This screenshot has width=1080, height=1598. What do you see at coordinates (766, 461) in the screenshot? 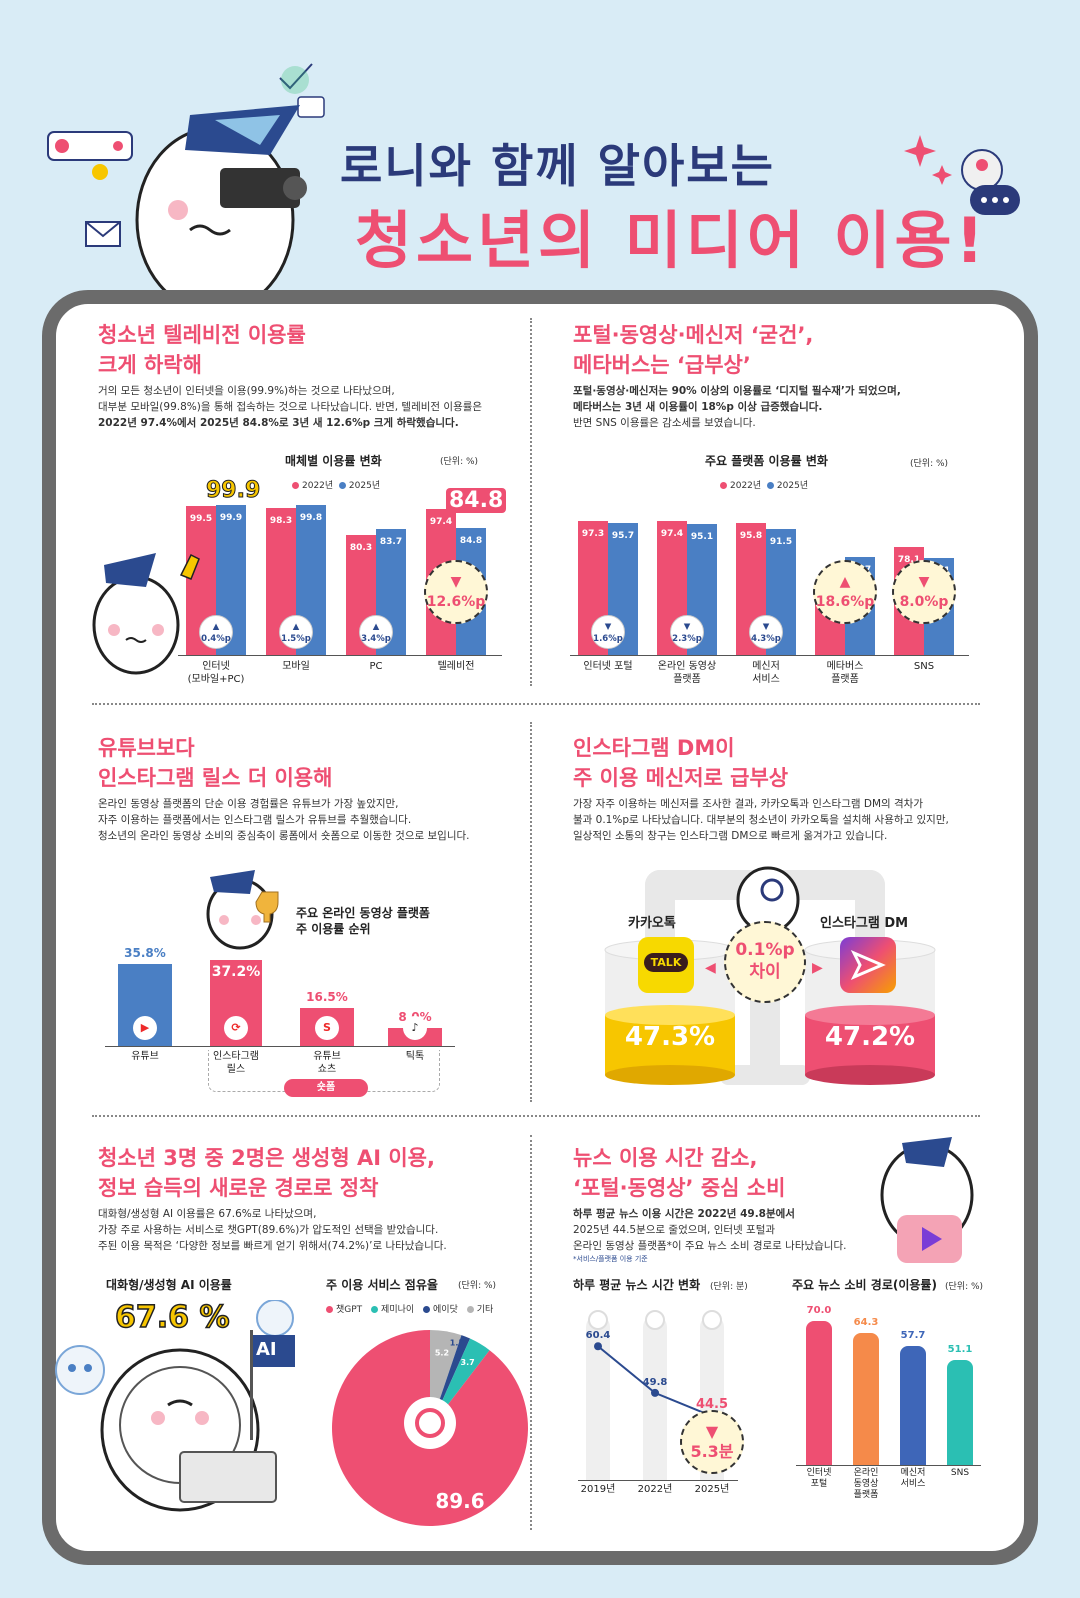
I see `s2-chart-title: 주요 플랫폼 이용률 변화` at bounding box center [766, 461].